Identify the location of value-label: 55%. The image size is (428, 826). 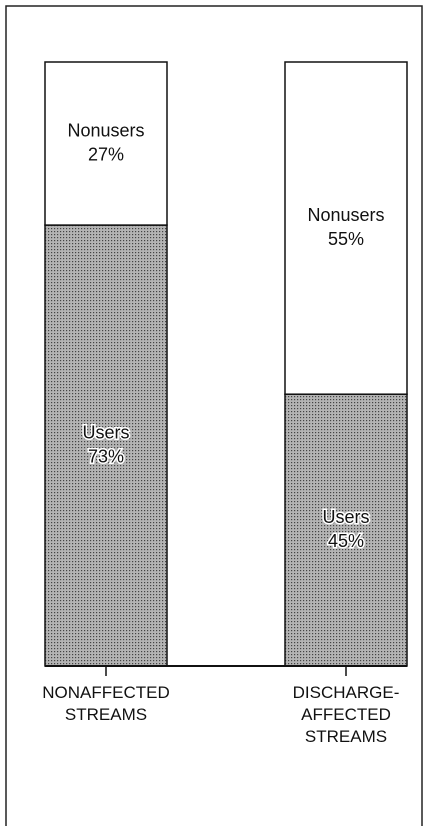
(346, 239).